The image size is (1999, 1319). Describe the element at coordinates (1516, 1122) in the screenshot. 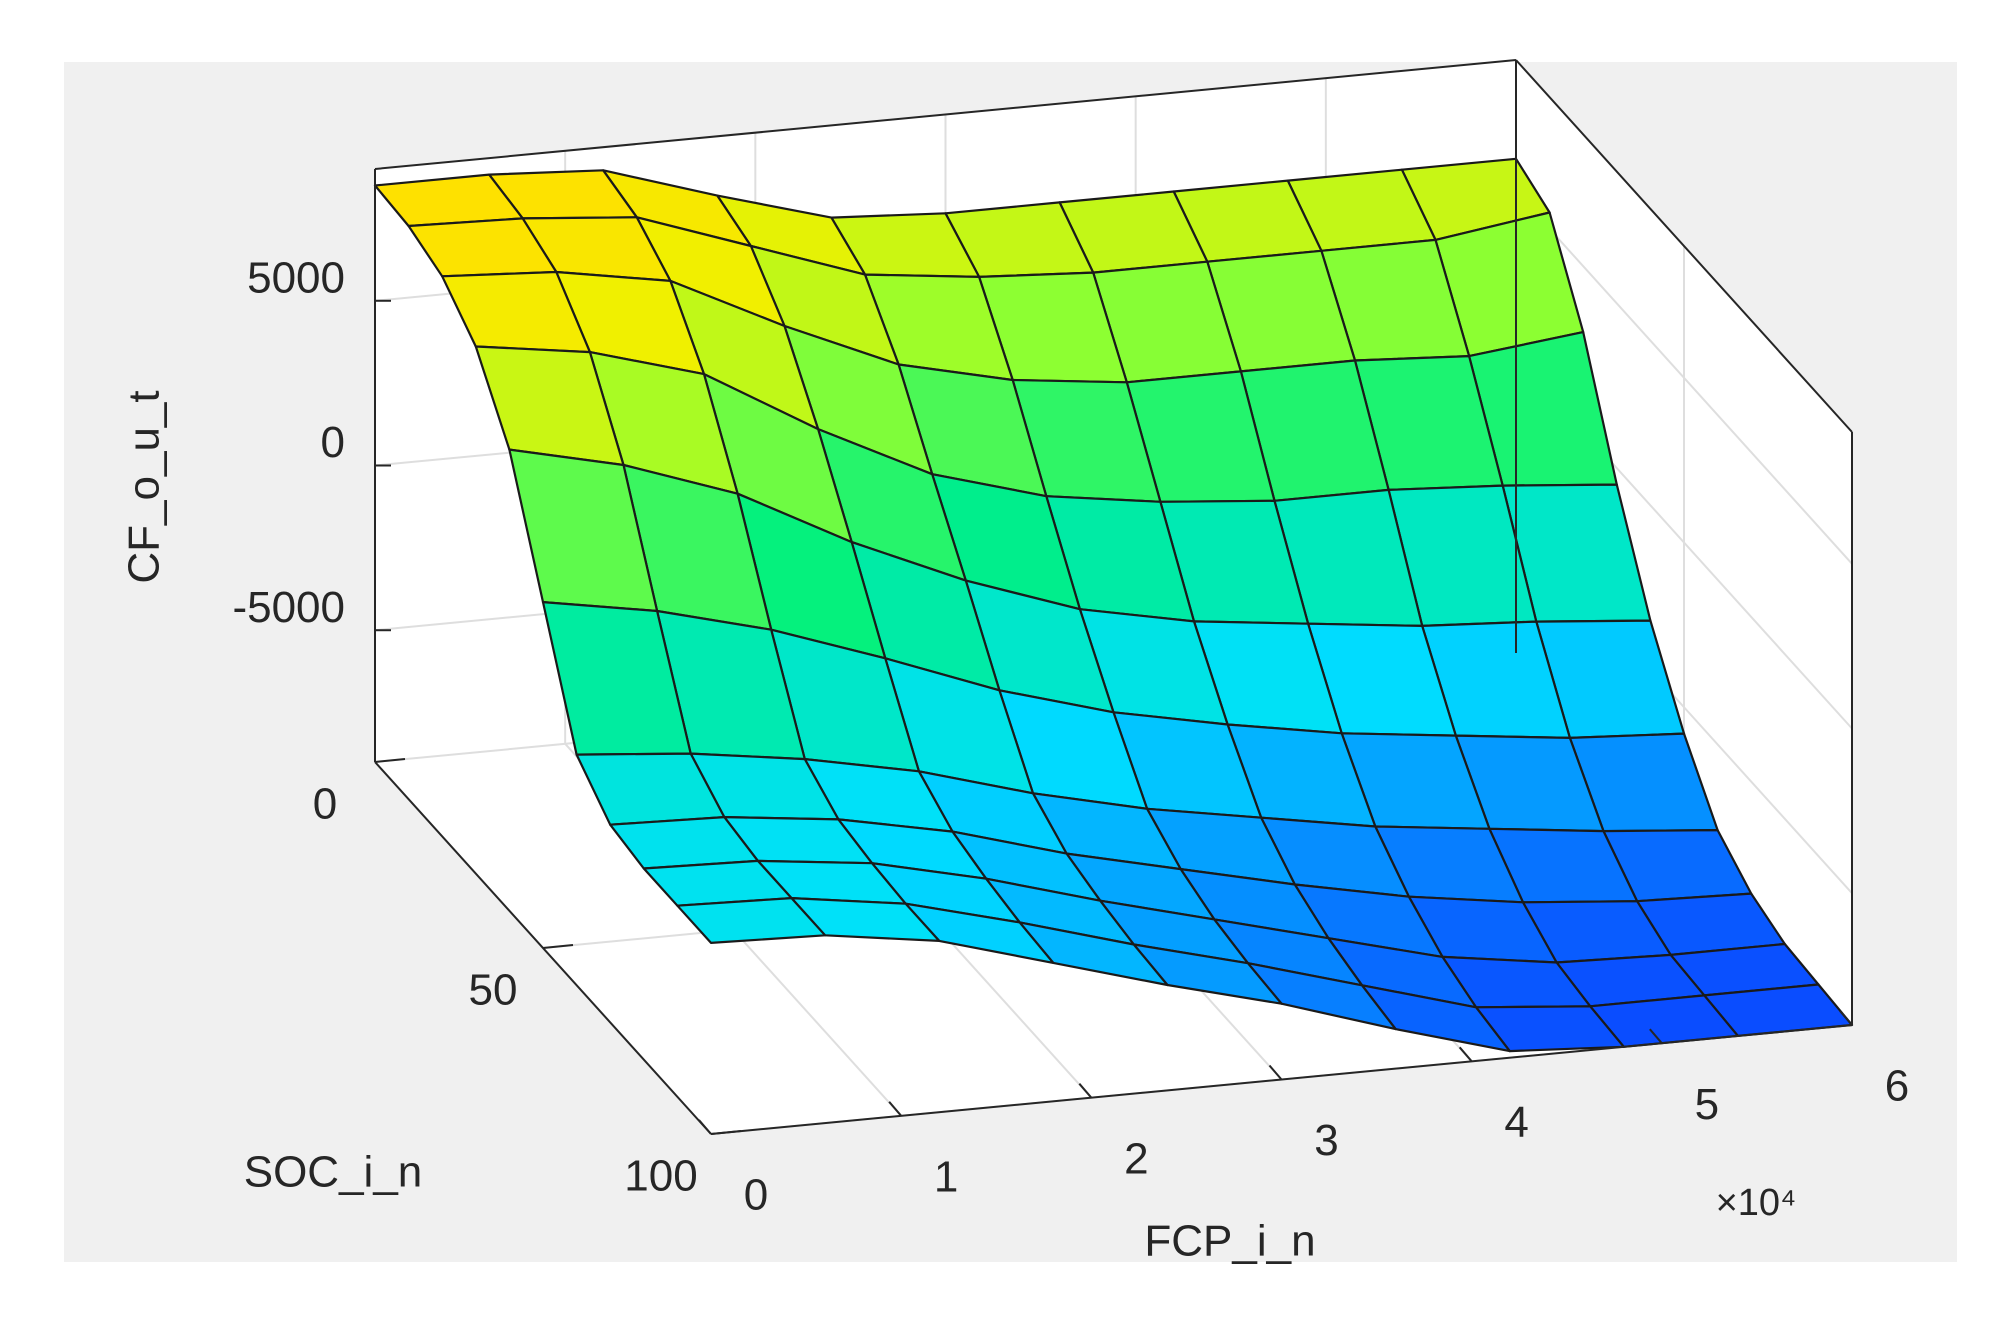

I see `x-tick-label: 4` at that location.